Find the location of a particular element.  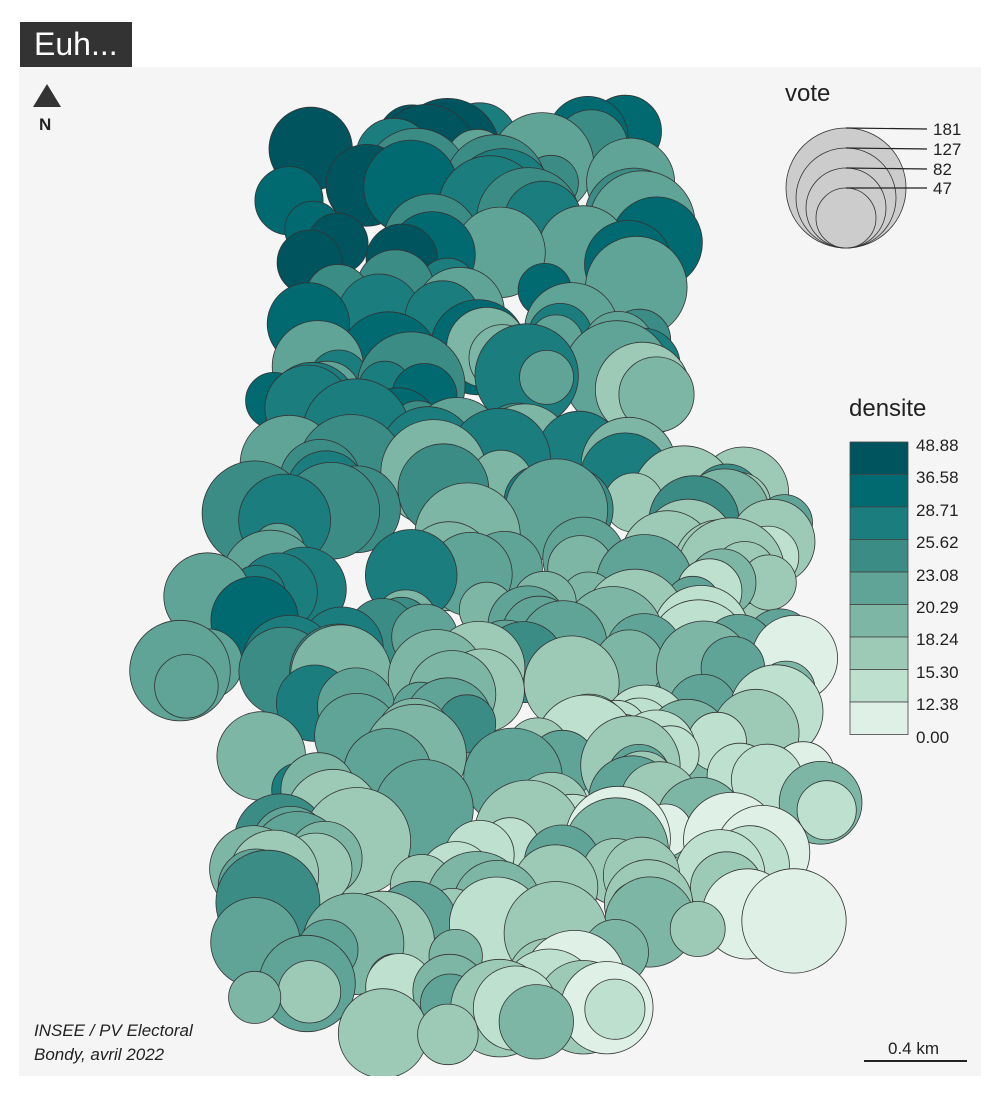

legend-break-label: 18.24 is located at coordinates (937, 640).